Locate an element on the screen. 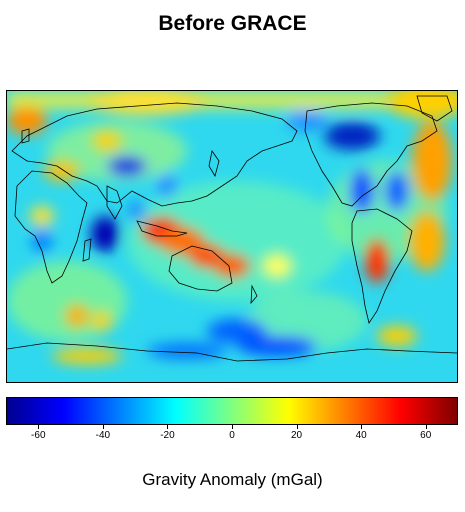 This screenshot has width=465, height=512. coastline-new-zealand is located at coordinates (254, 294).